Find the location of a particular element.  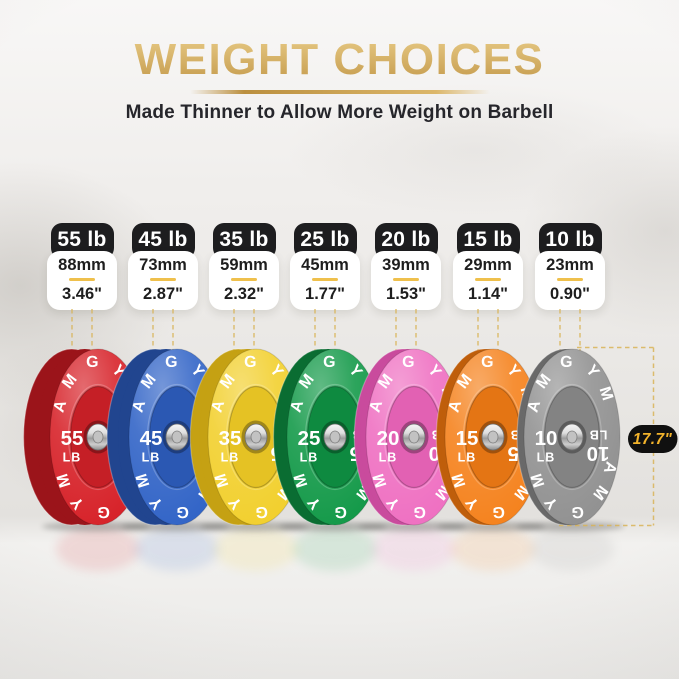

badge-thickness-card: 45mm 1.77" is located at coordinates (325, 280).